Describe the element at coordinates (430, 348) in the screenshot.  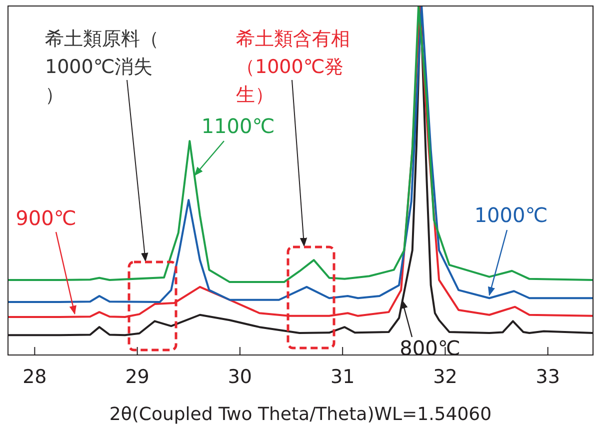
I see `legend-label: 800℃` at that location.